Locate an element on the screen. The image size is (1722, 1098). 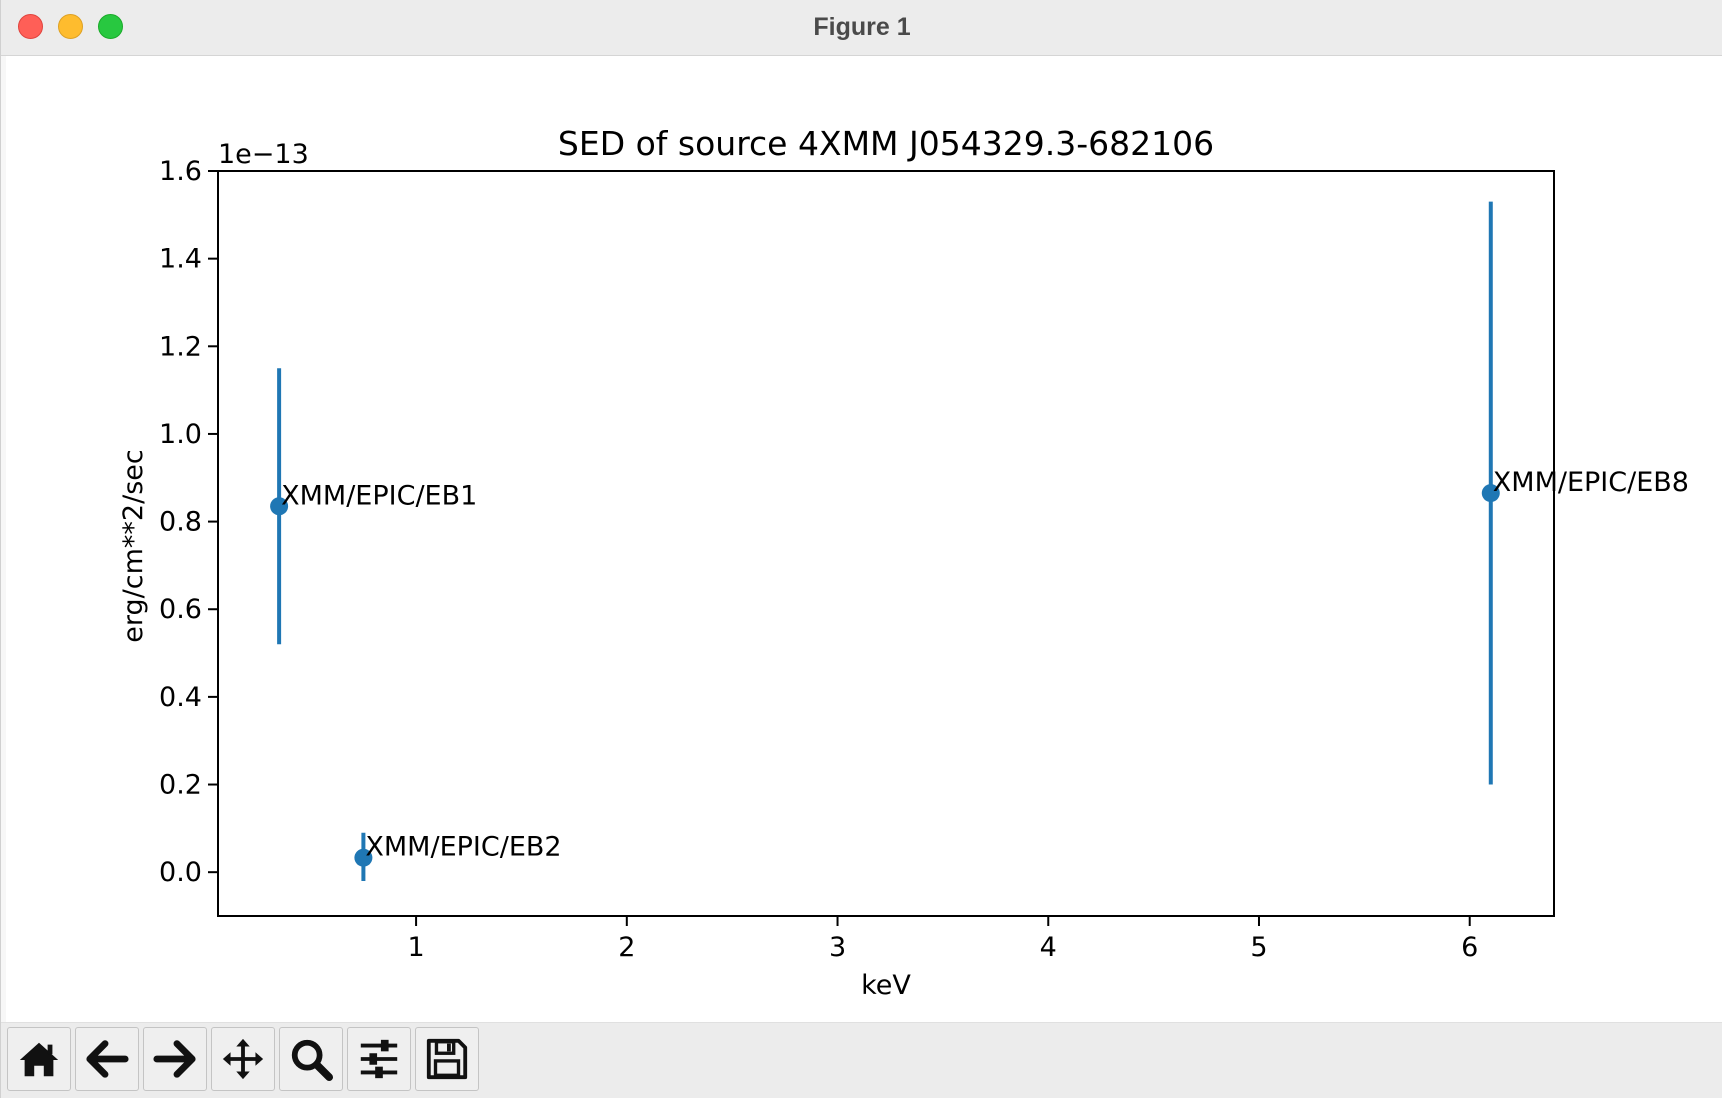
y-tick-label: 0.4 is located at coordinates (180, 697).